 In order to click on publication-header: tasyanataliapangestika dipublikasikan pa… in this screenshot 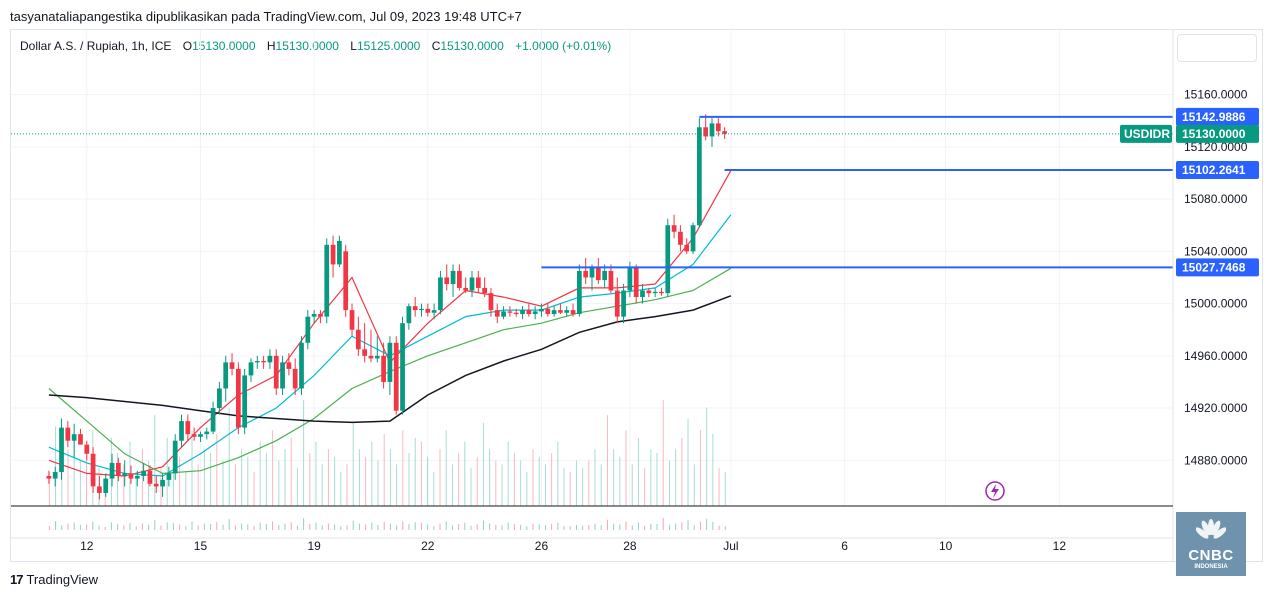, I will do `click(266, 16)`.